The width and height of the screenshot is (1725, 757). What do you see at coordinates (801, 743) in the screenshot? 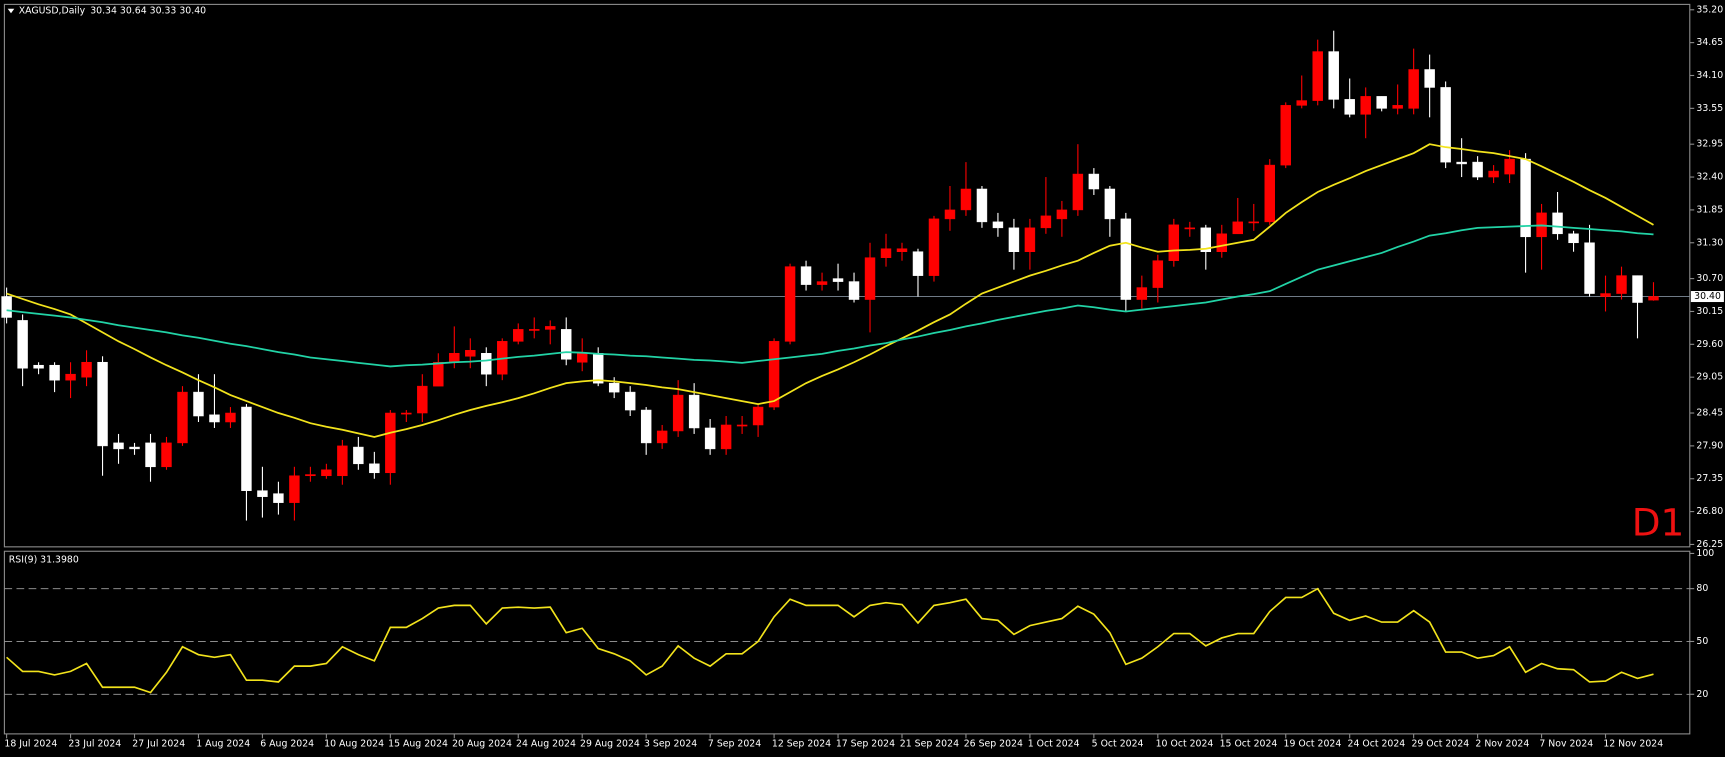
I see `x-tick-label: 12 Sep 2024` at bounding box center [801, 743].